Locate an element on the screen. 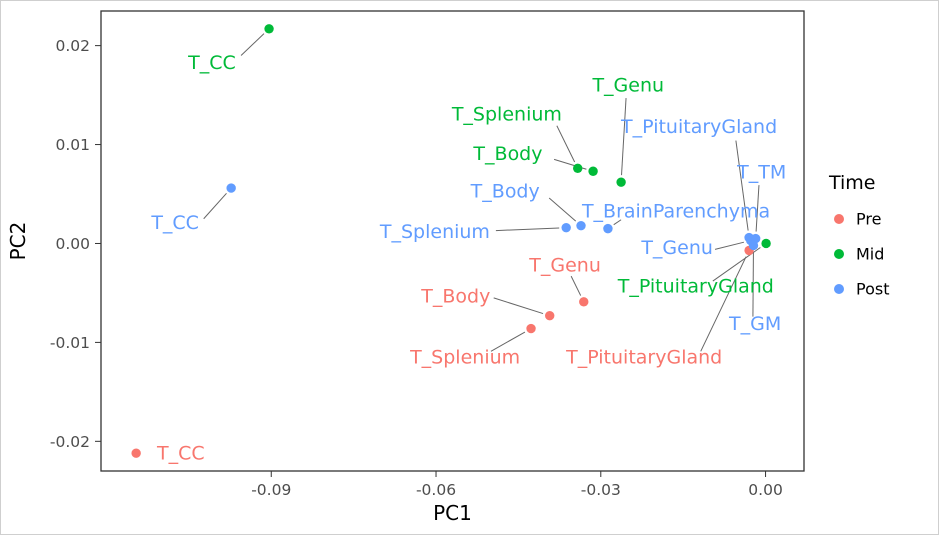 This screenshot has height=535, width=939. data-point-pre-T_Genu is located at coordinates (584, 302).